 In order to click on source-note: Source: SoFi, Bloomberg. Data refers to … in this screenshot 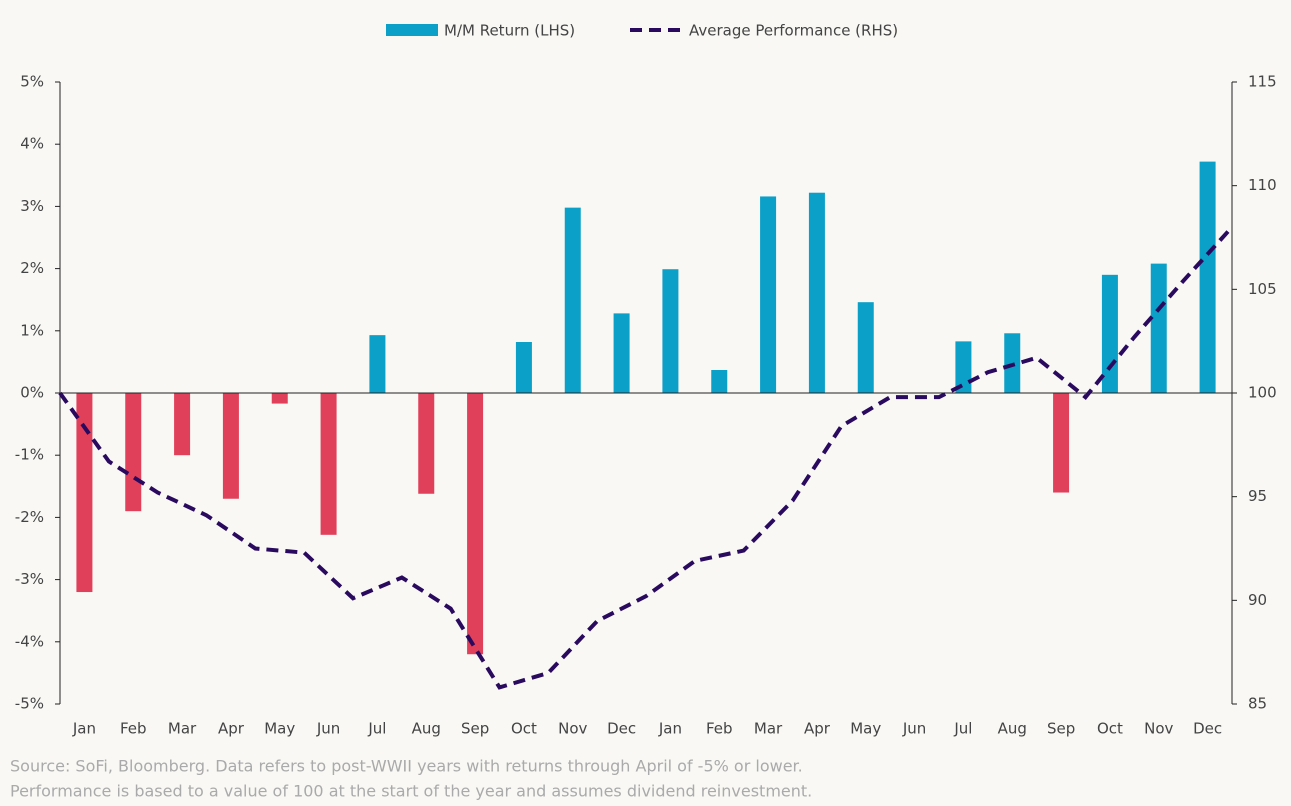, I will do `click(406, 766)`.